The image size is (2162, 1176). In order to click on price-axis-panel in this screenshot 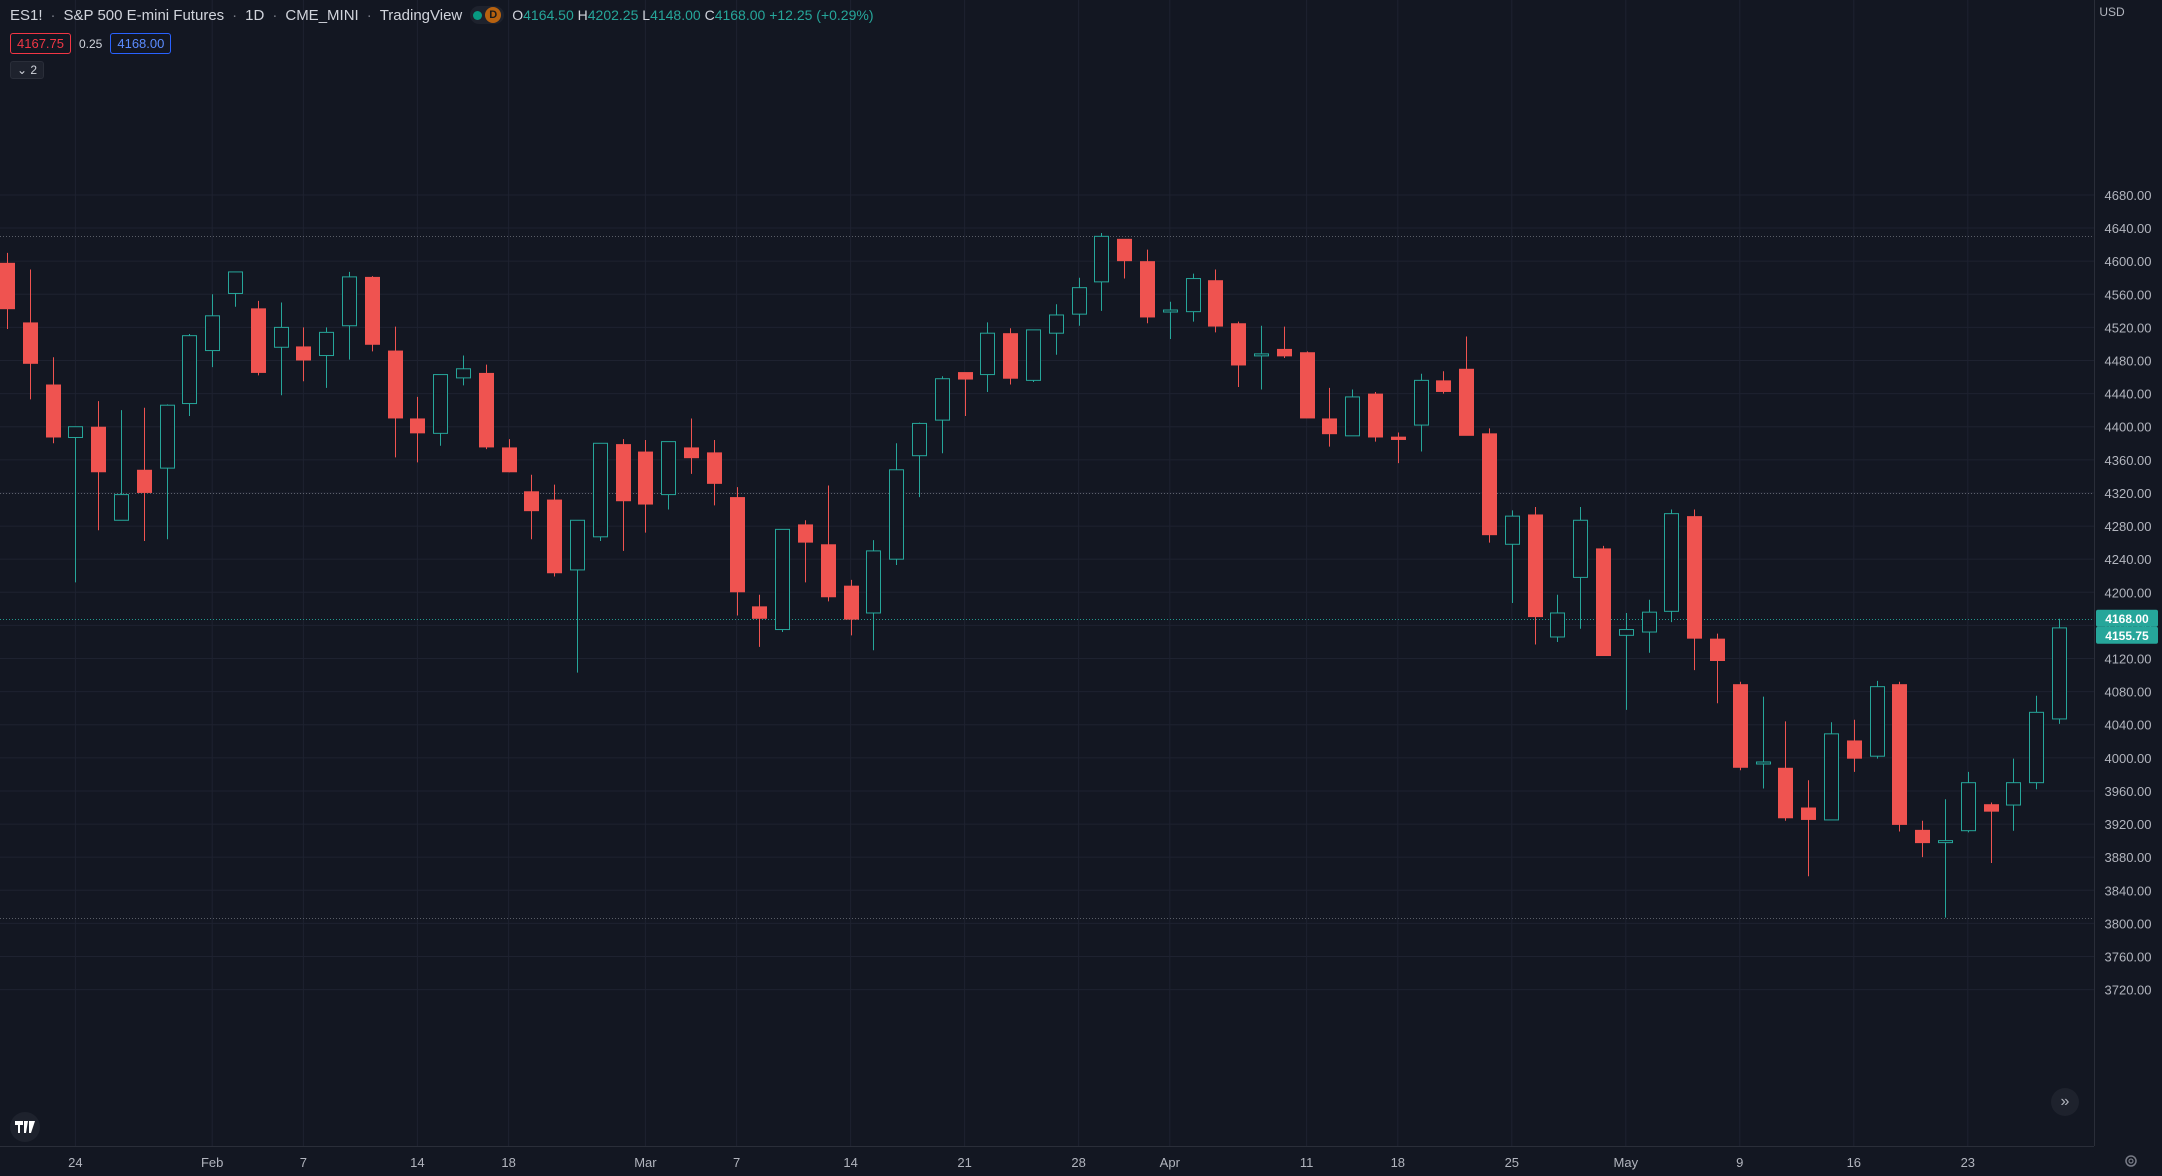, I will do `click(2128, 588)`.